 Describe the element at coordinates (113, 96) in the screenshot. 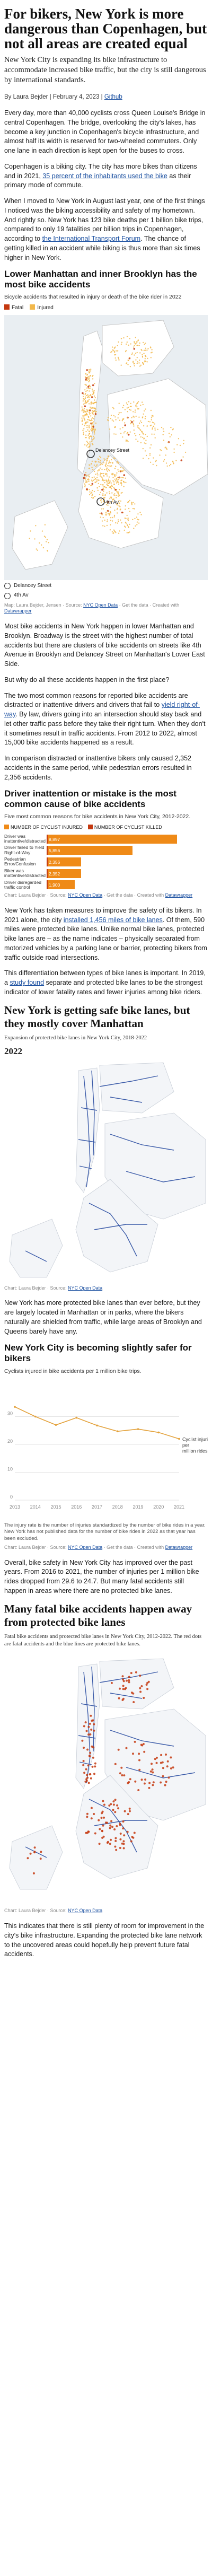

I see `github-link: Github` at that location.